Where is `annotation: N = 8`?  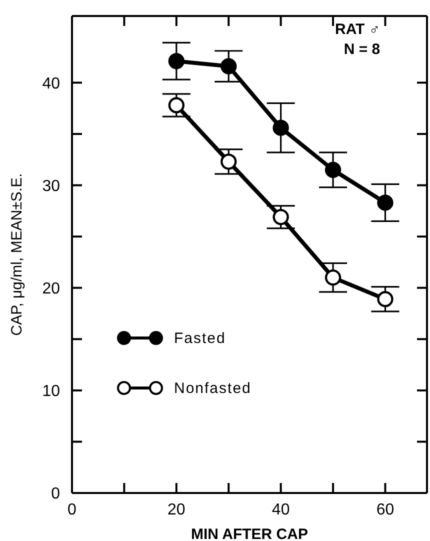 annotation: N = 8 is located at coordinates (361, 50).